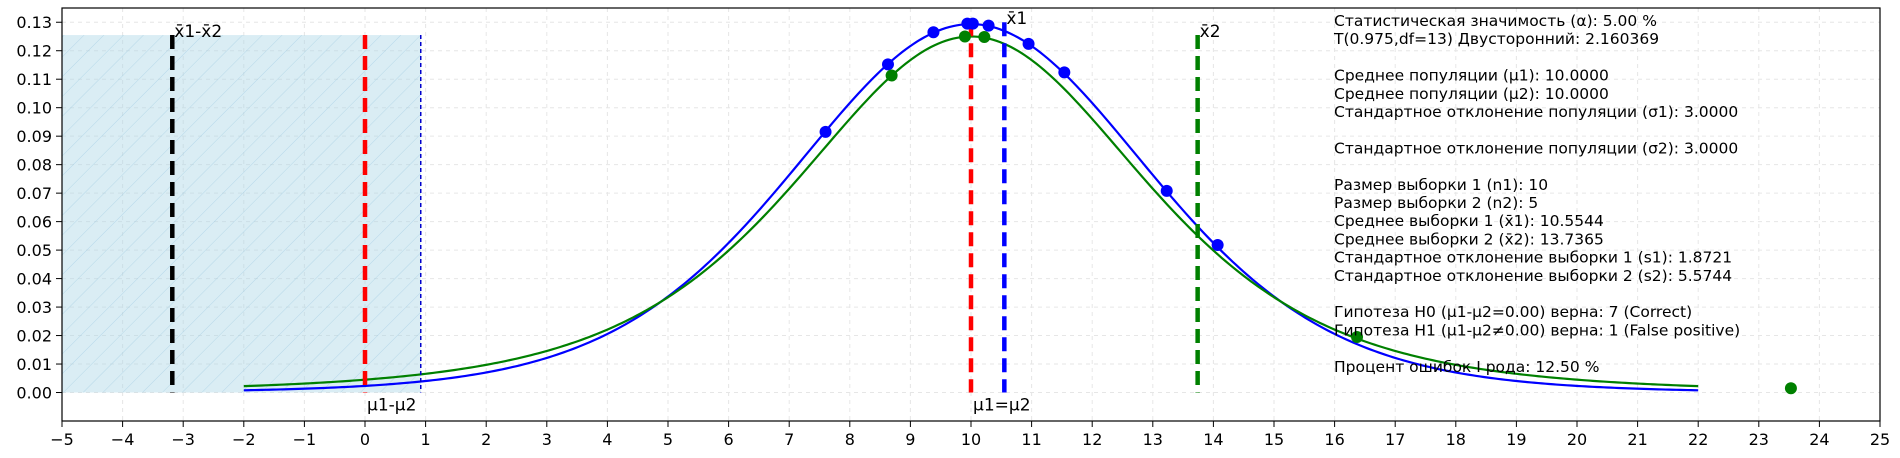  Describe the element at coordinates (34, 165) in the screenshot. I see `y-tick-label: 0.08` at that location.